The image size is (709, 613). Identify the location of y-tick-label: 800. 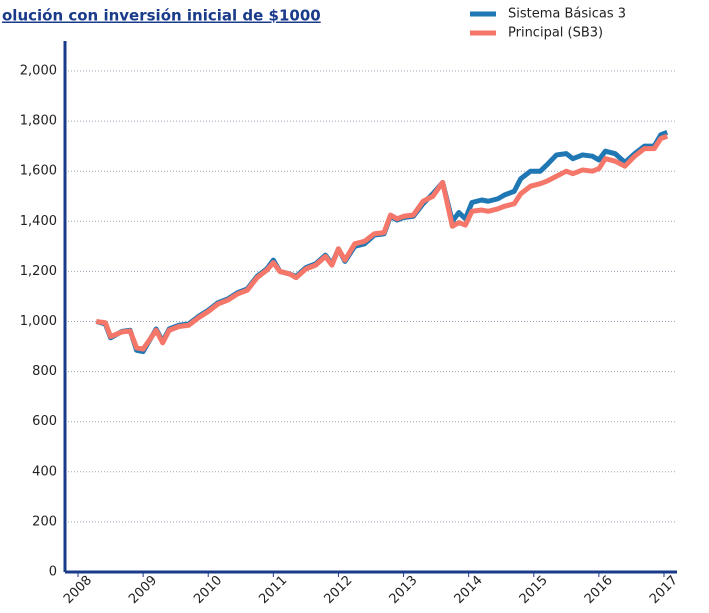
(44, 371).